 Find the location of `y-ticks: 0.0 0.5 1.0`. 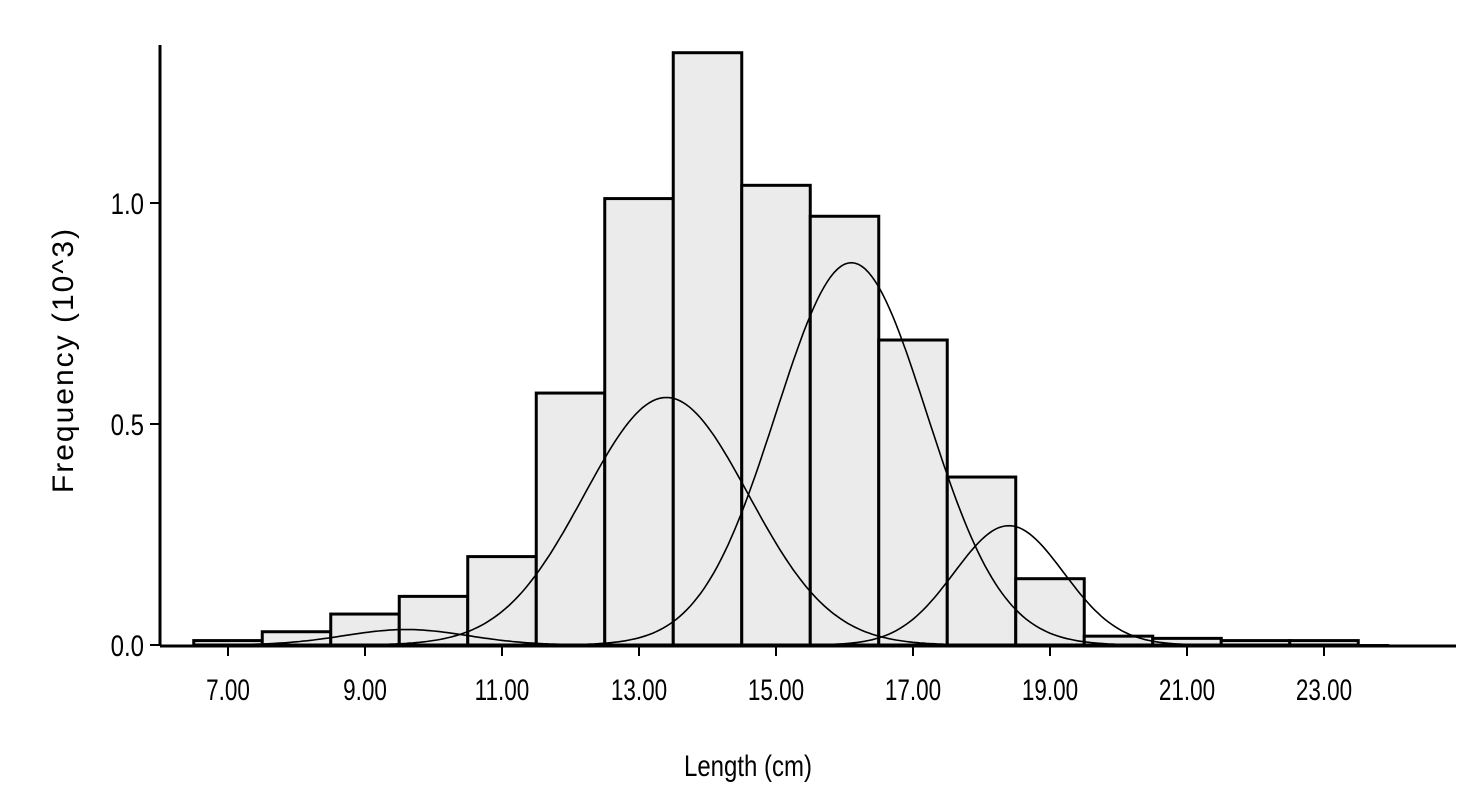

y-ticks: 0.0 0.5 1.0 is located at coordinates (135, 424).